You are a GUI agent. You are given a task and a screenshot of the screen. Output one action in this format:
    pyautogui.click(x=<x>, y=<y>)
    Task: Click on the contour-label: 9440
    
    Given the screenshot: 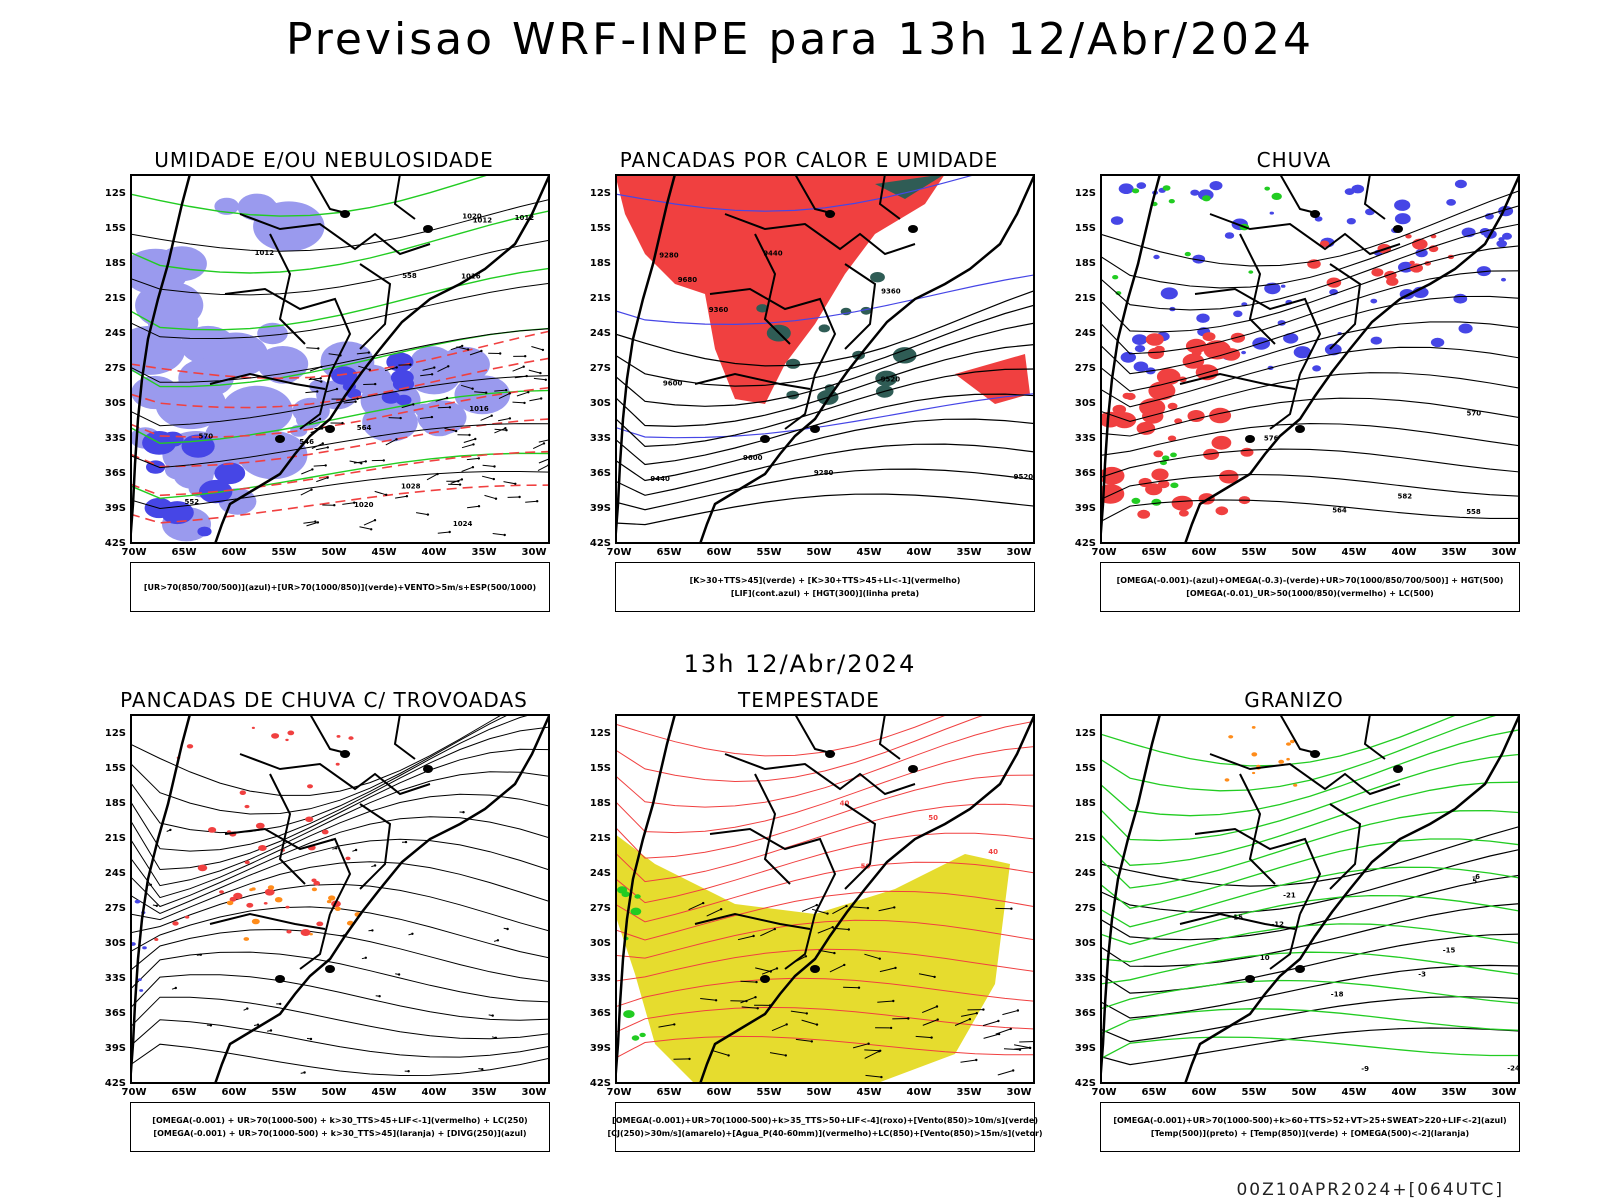 What is the action you would take?
    pyautogui.click(x=773, y=254)
    